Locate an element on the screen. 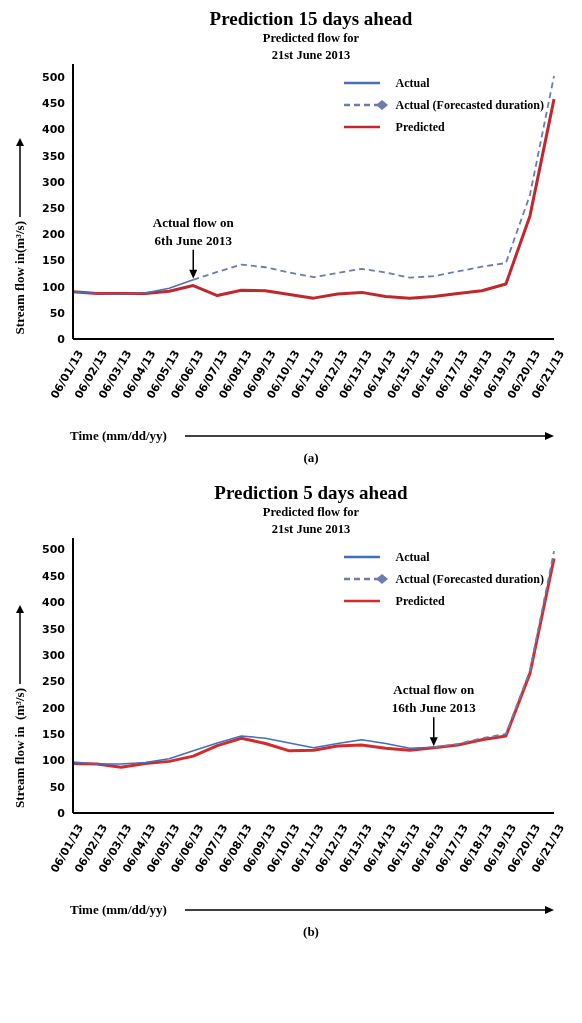  annotation: Actual flow on 6th June 2013 is located at coordinates (193, 231).